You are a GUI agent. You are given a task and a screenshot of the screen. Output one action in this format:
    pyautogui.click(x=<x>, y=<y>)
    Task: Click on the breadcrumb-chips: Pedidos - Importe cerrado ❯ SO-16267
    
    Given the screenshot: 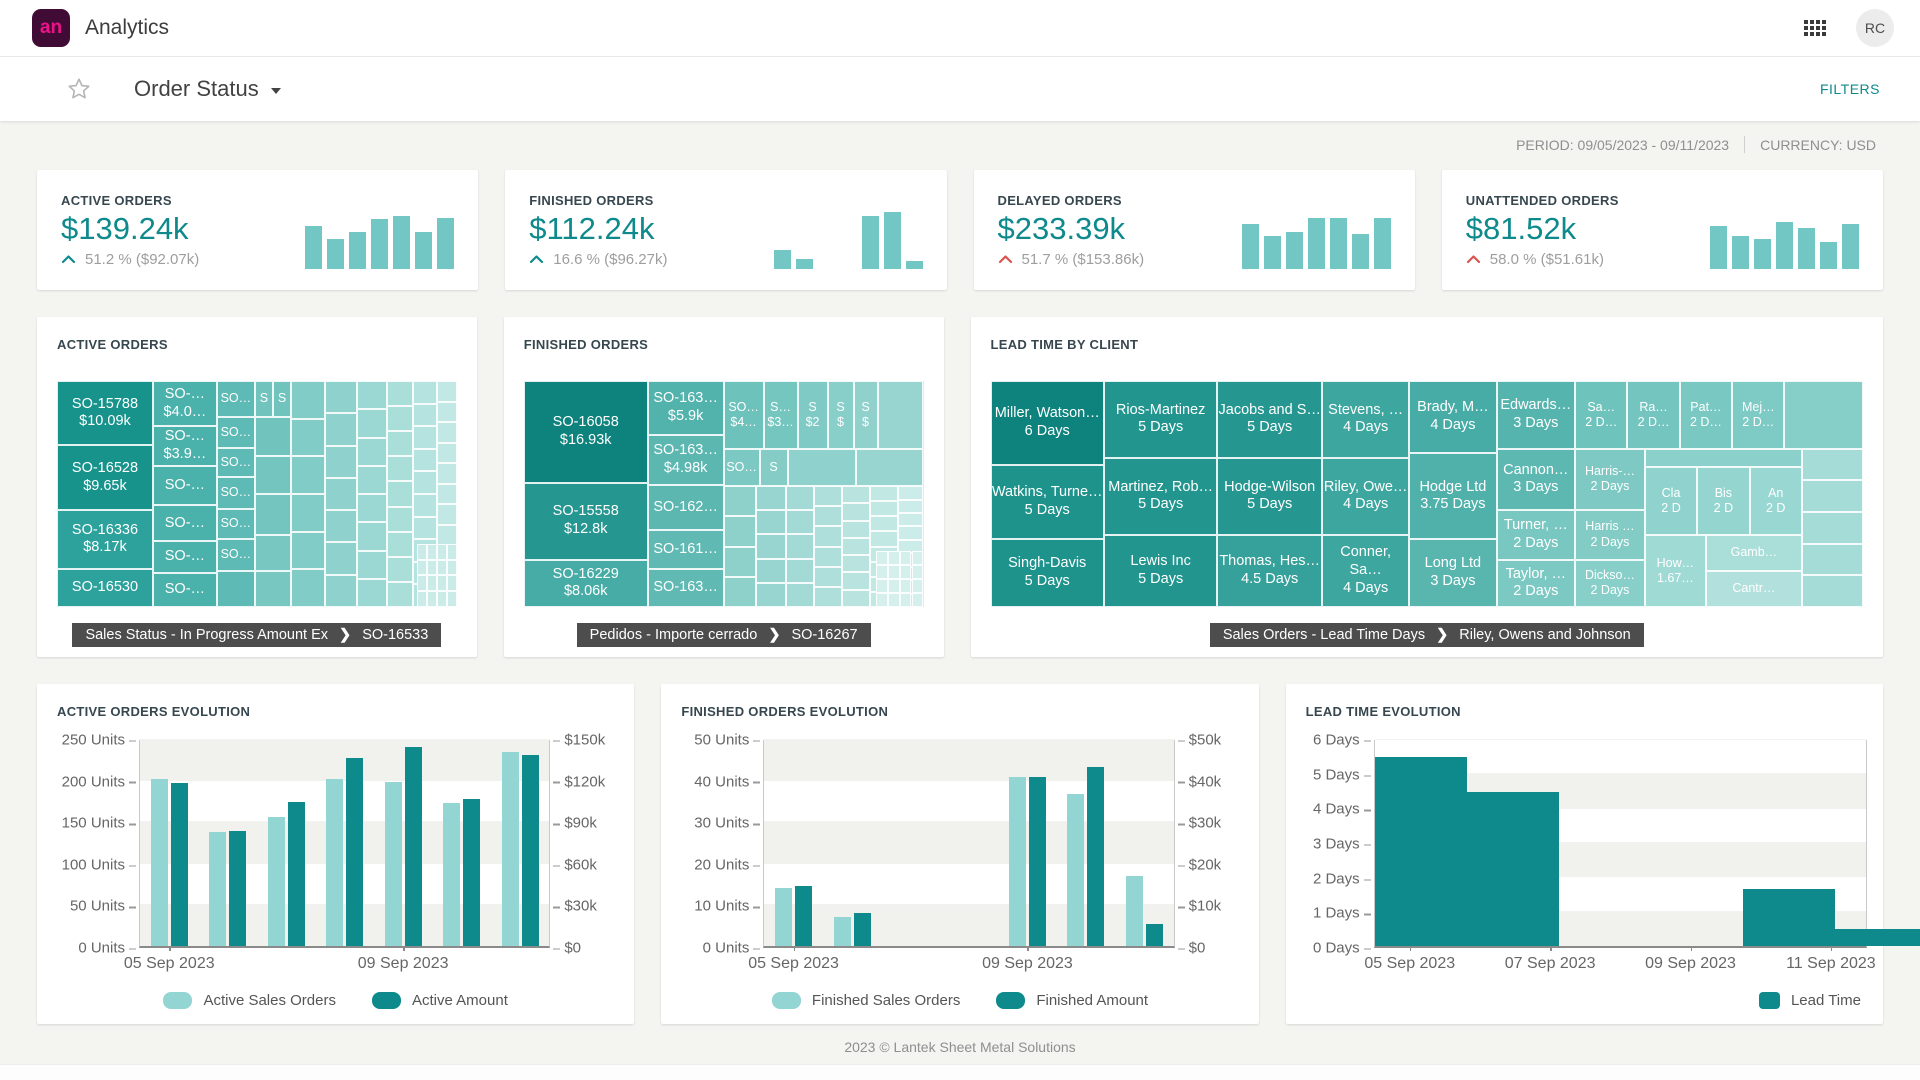 What is the action you would take?
    pyautogui.click(x=723, y=635)
    